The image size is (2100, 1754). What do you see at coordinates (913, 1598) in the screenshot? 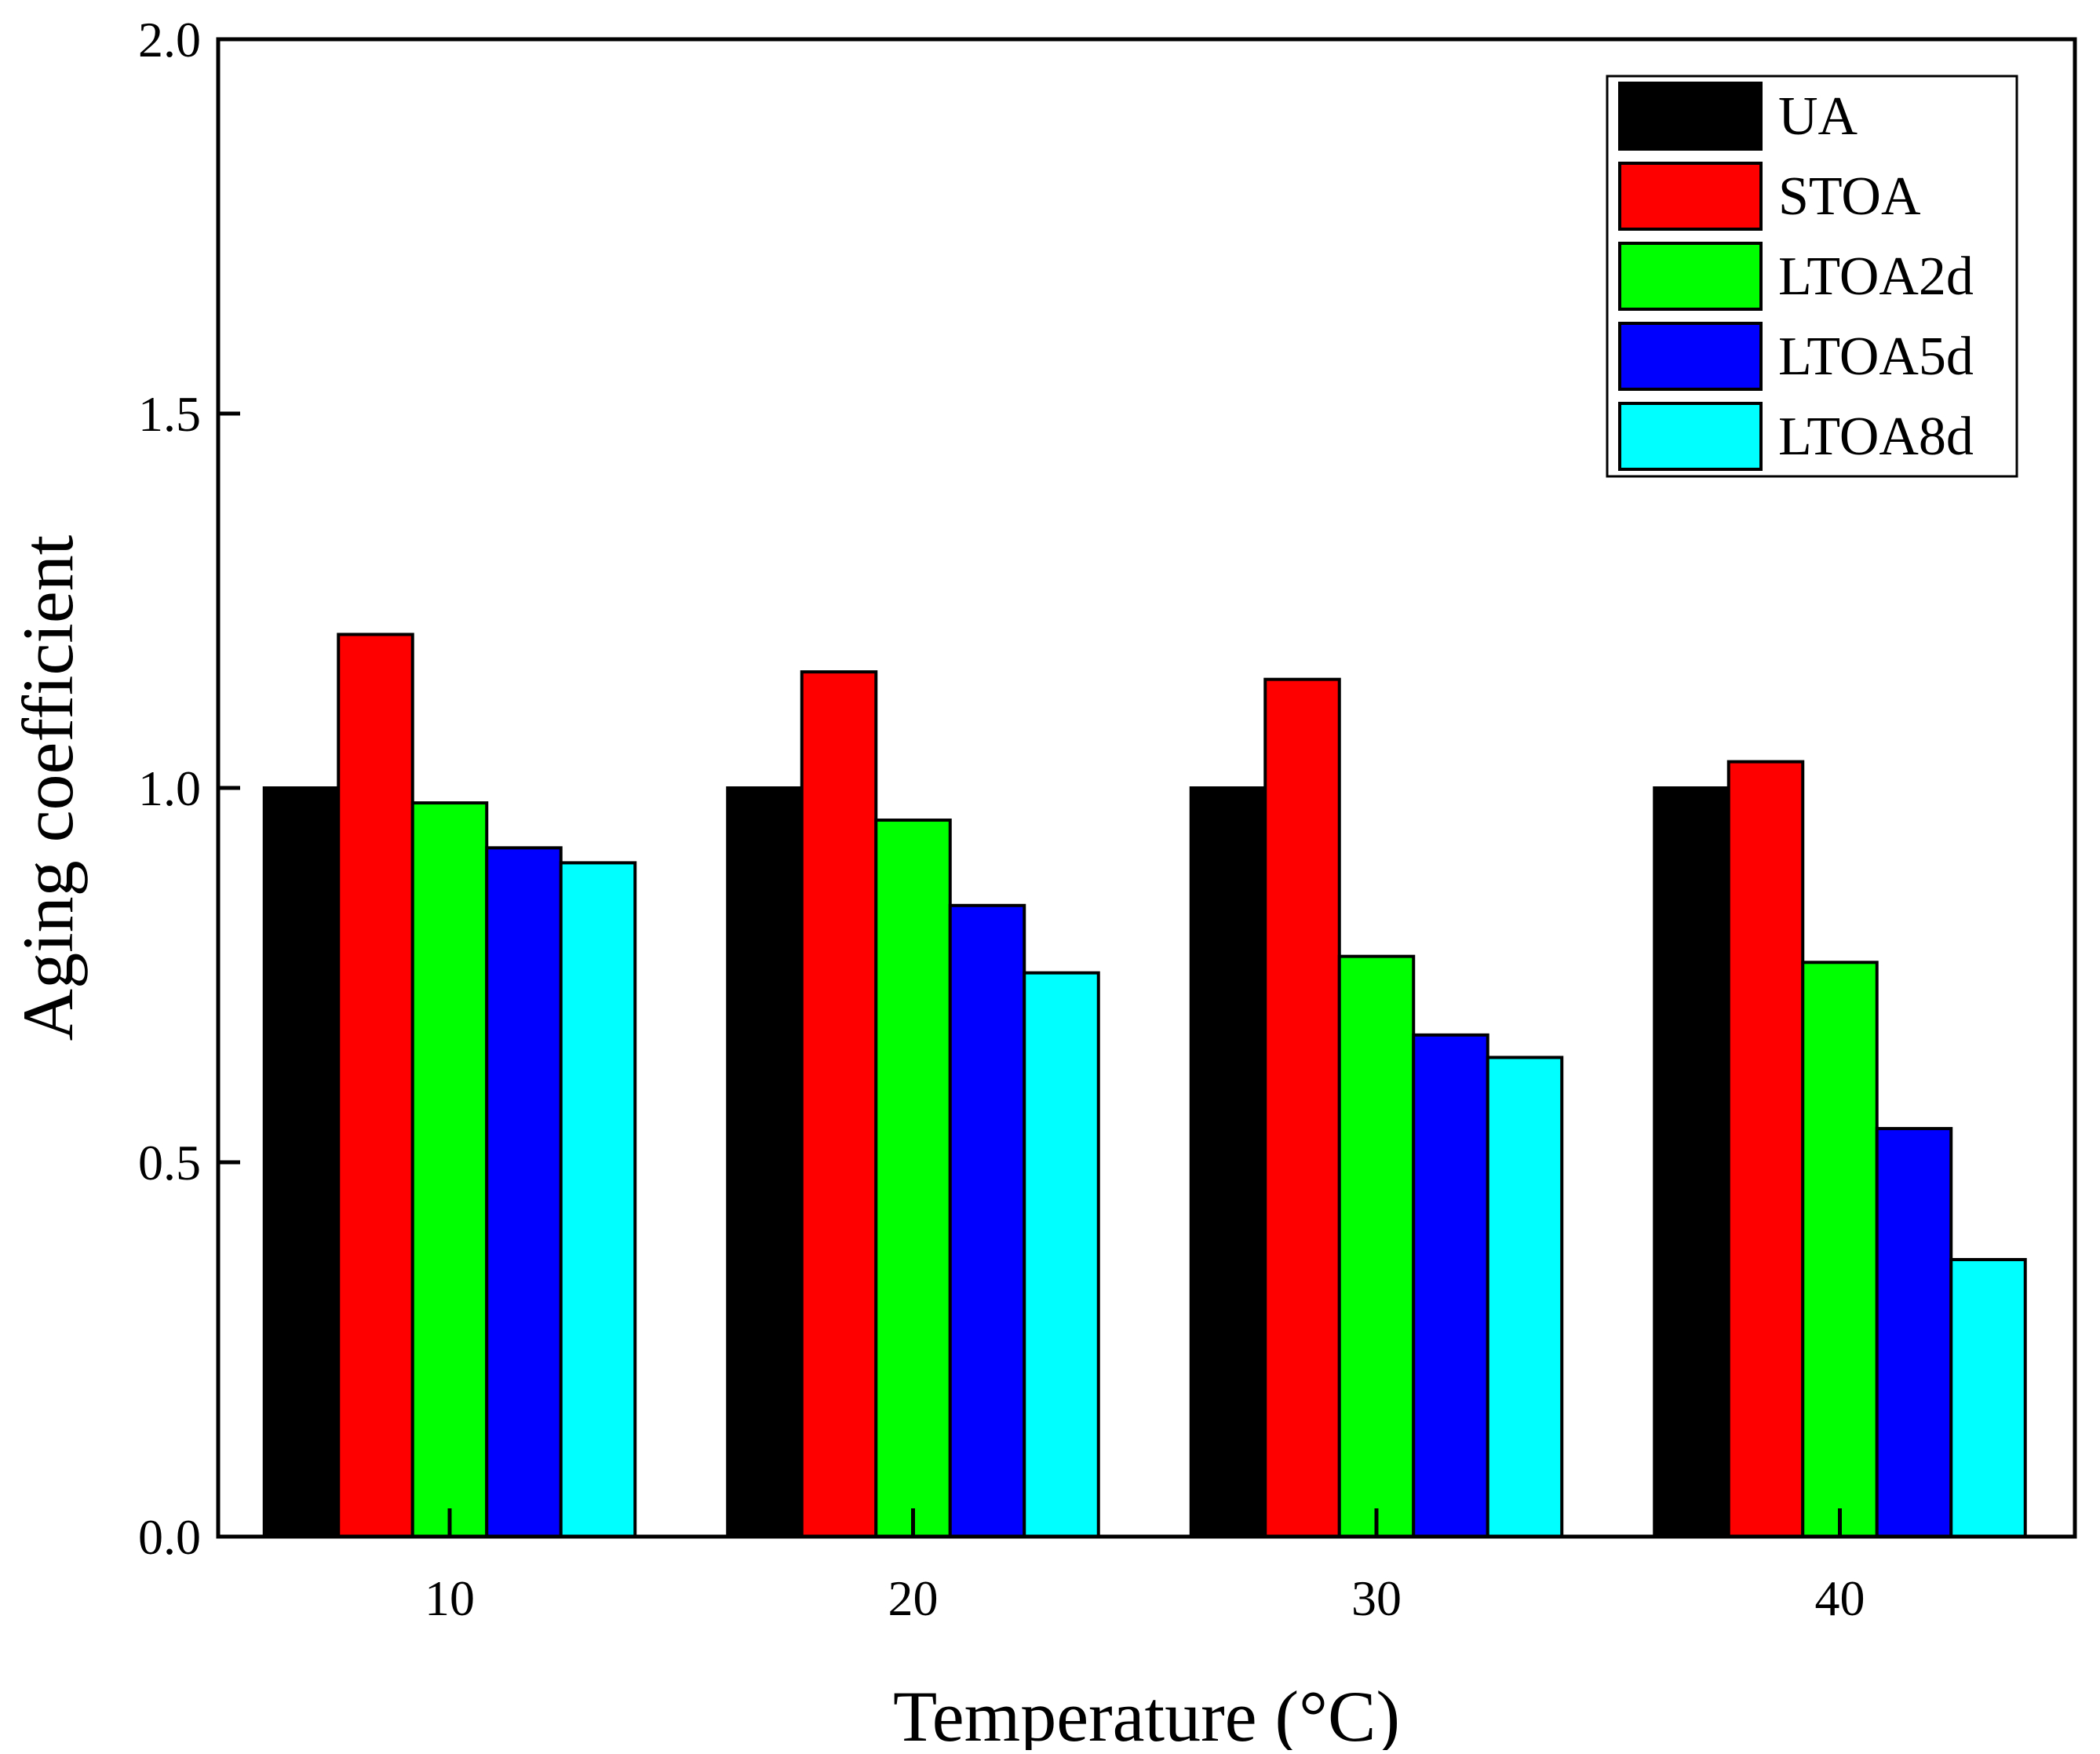
I see `x-tick-label: 20` at bounding box center [913, 1598].